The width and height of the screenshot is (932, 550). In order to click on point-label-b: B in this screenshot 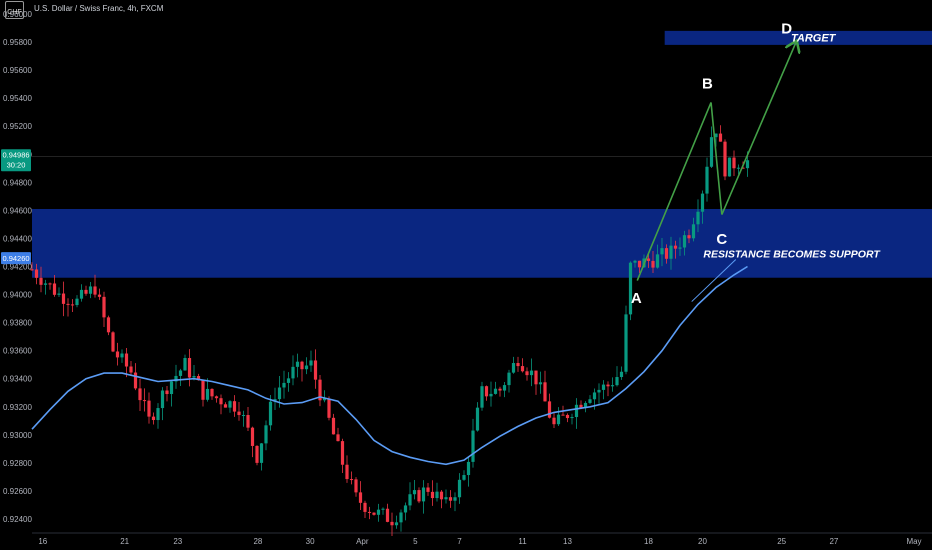, I will do `click(707, 83)`.